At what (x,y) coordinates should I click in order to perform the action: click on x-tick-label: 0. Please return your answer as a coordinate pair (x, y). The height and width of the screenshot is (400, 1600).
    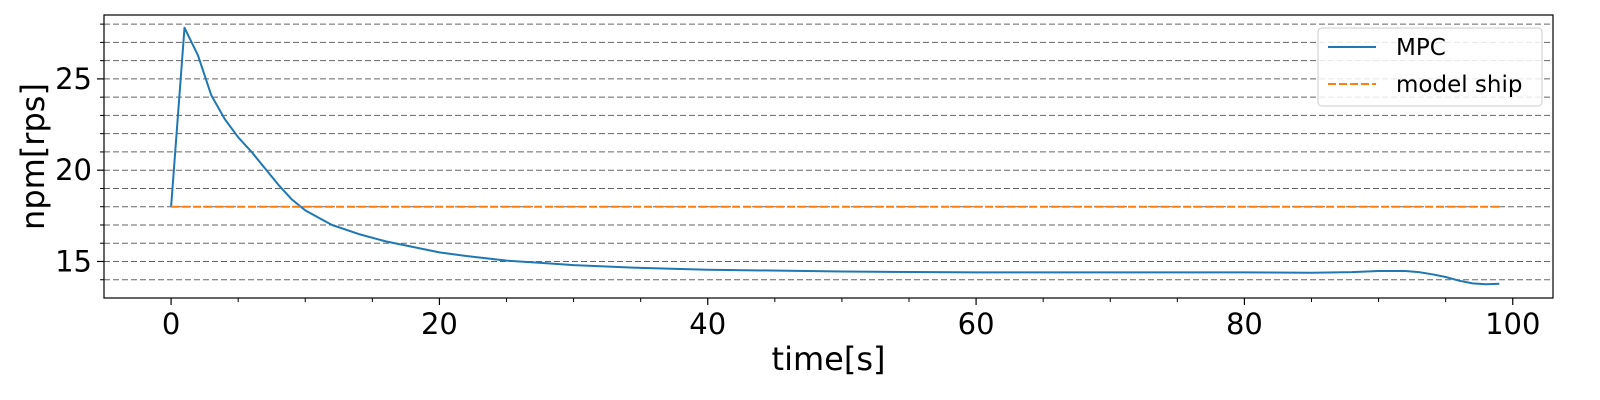
    Looking at the image, I should click on (171, 324).